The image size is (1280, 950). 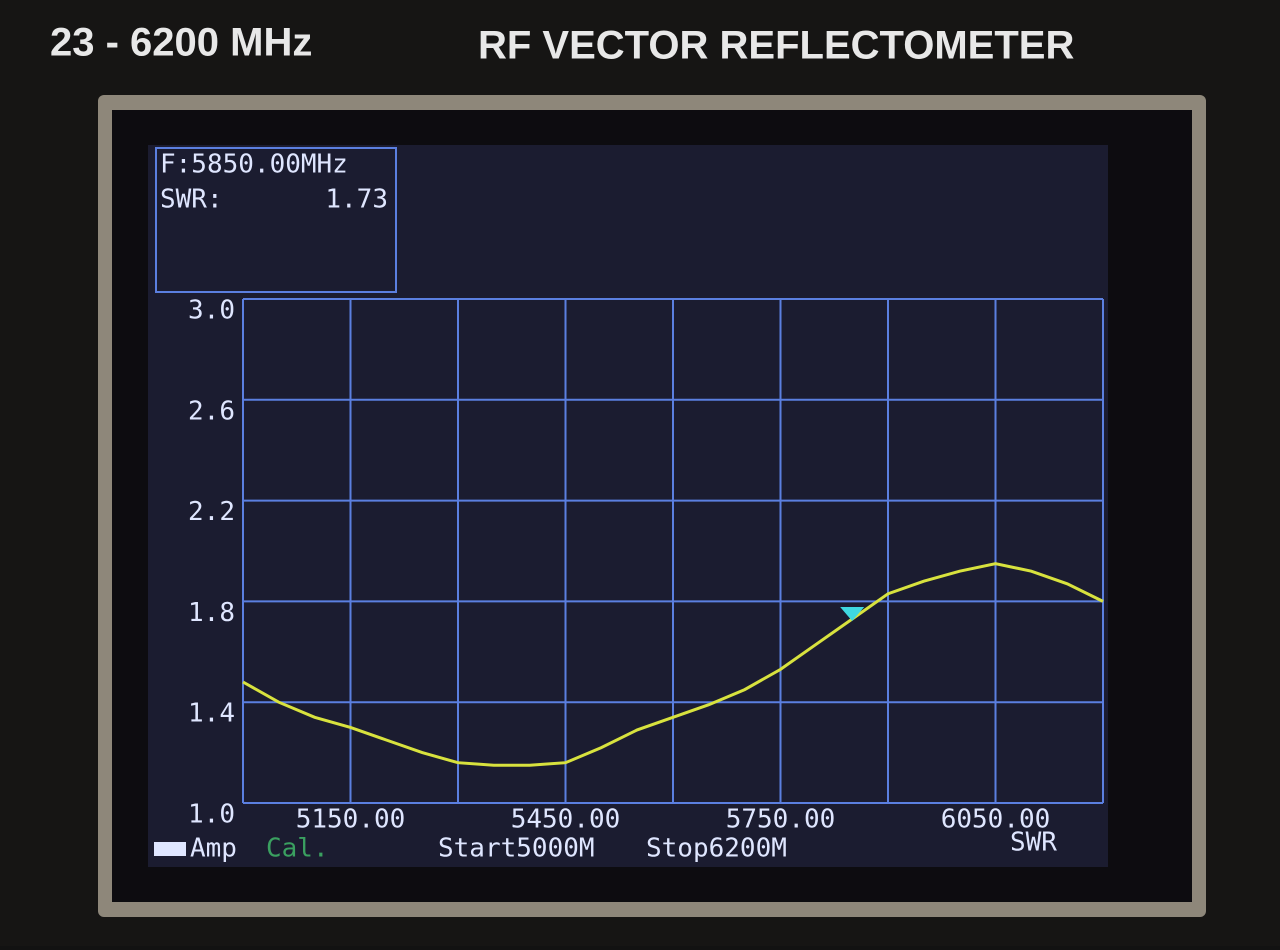 What do you see at coordinates (852, 614) in the screenshot?
I see `marker-triangle` at bounding box center [852, 614].